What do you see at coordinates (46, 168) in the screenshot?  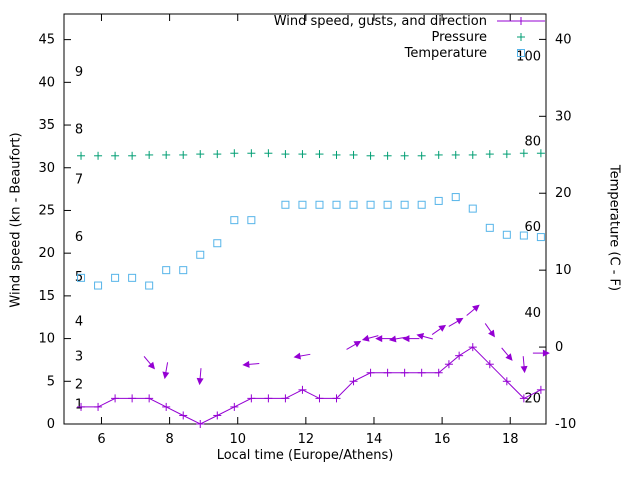 I see `y-left-tick-label: 30` at bounding box center [46, 168].